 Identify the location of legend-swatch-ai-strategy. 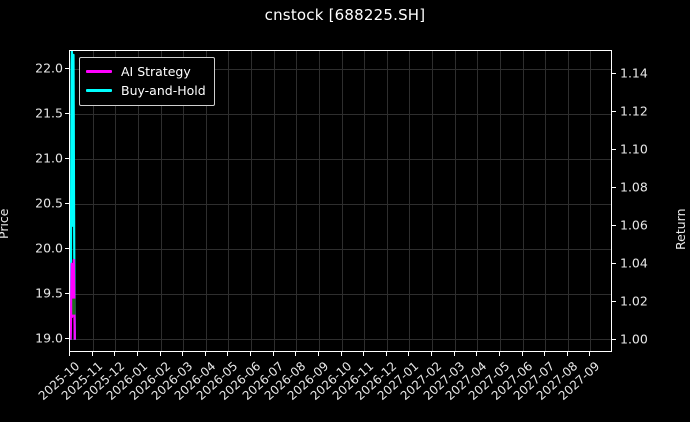
(99, 71).